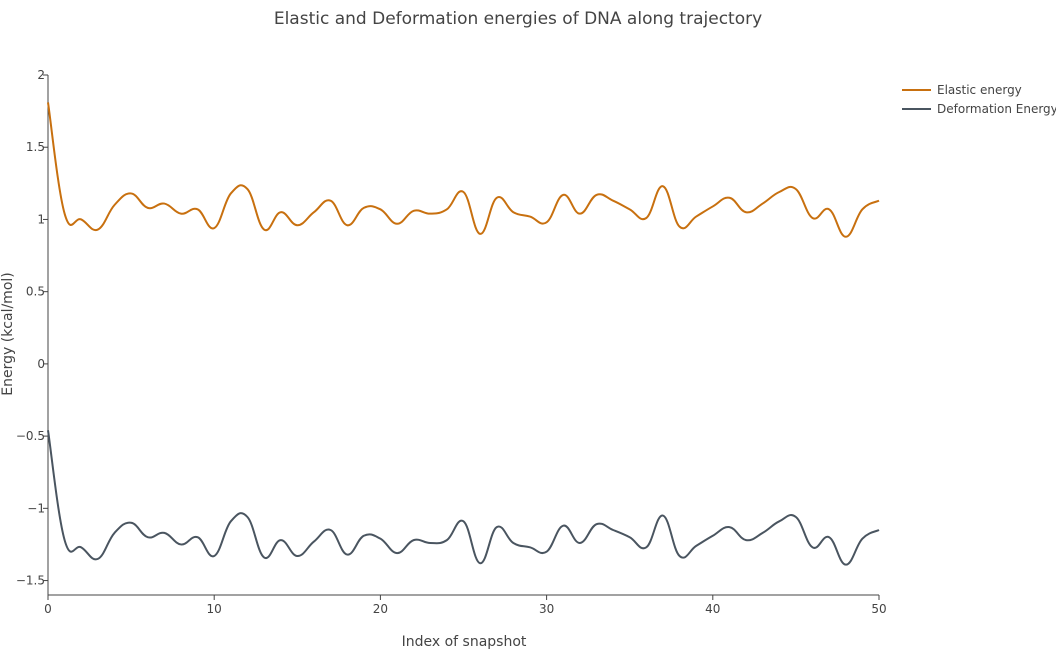 Image resolution: width=1056 pixels, height=658 pixels. Describe the element at coordinates (214, 609) in the screenshot. I see `x-tick-label: 10` at that location.